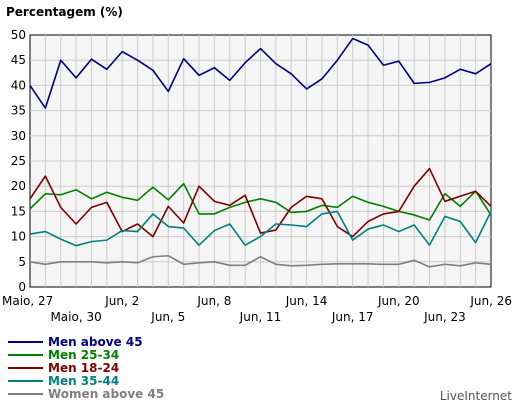 This screenshot has width=520, height=405. I want to click on legend-label: Men 25-34, so click(83, 355).